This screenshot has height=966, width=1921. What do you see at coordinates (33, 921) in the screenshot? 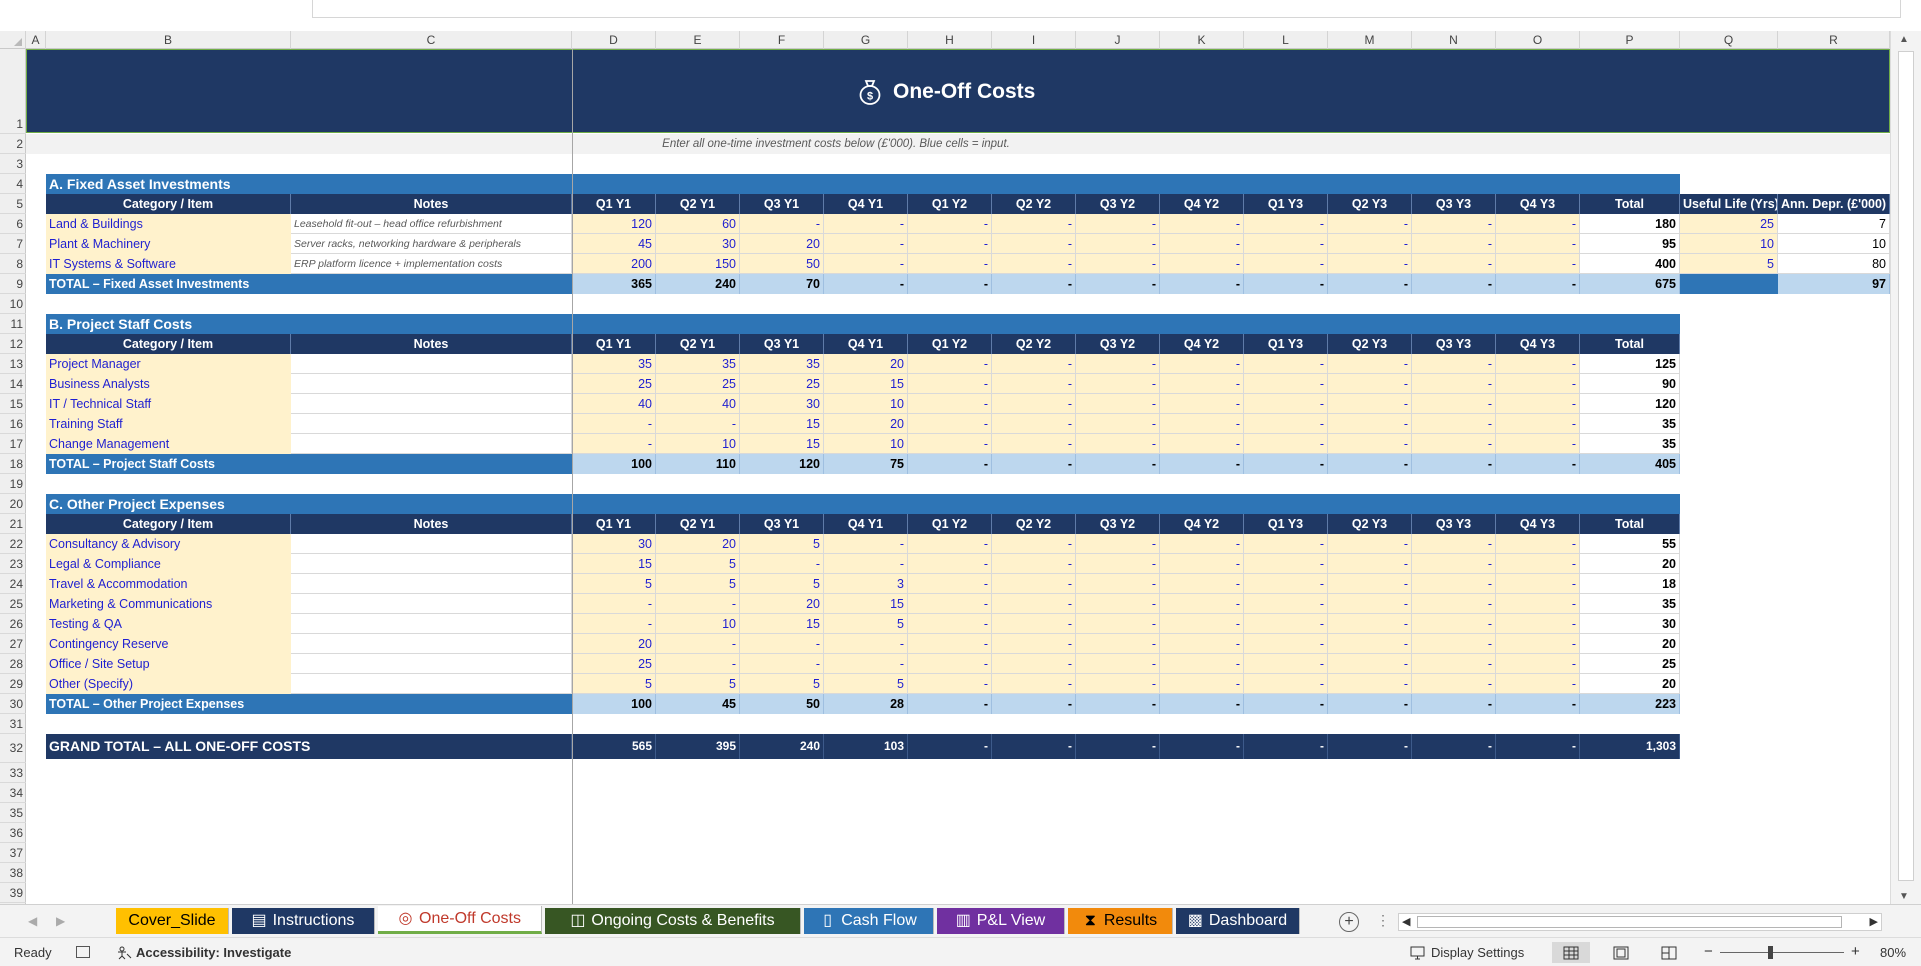
I see `tab-prev-icon: ◀` at bounding box center [33, 921].